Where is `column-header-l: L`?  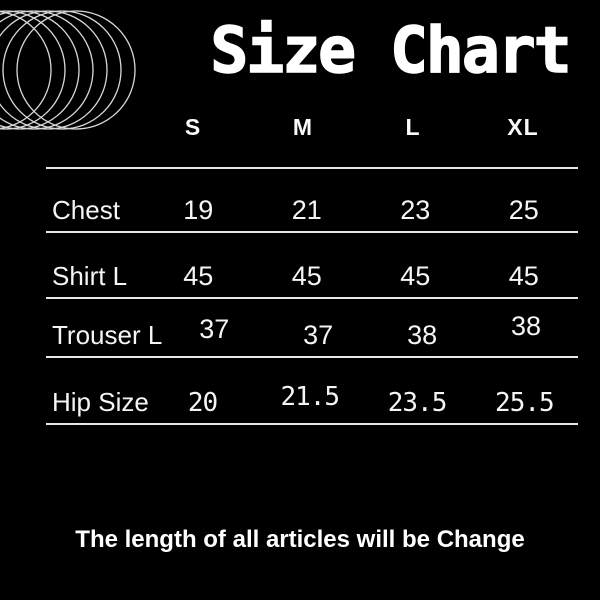
column-header-l: L is located at coordinates (413, 127).